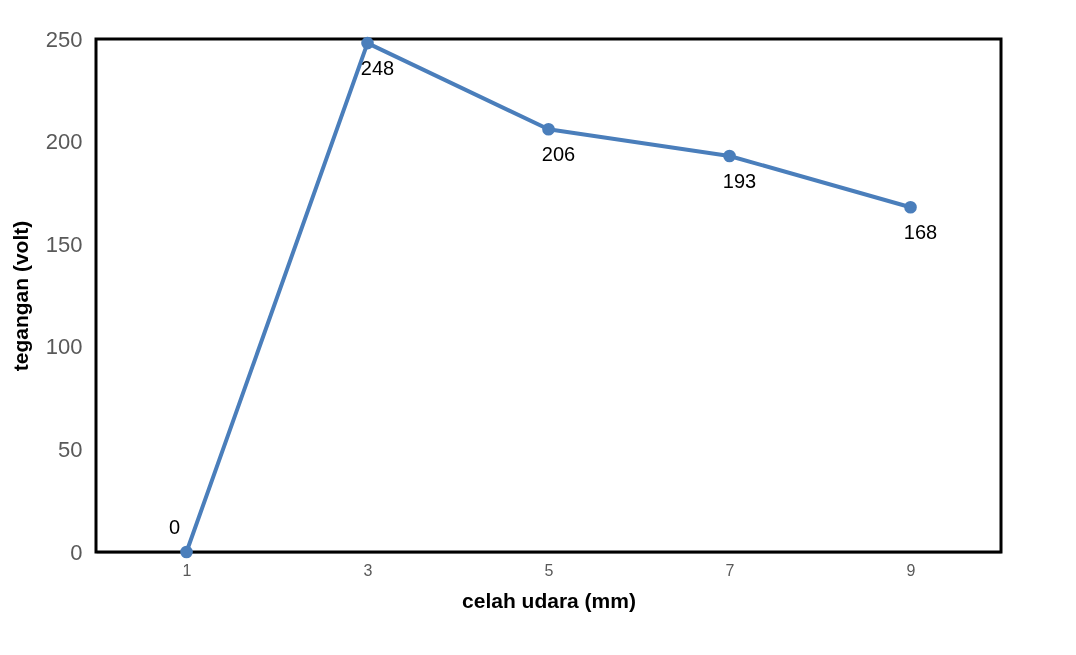 The width and height of the screenshot is (1076, 655). What do you see at coordinates (64, 39) in the screenshot?
I see `y-tick-label: 250` at bounding box center [64, 39].